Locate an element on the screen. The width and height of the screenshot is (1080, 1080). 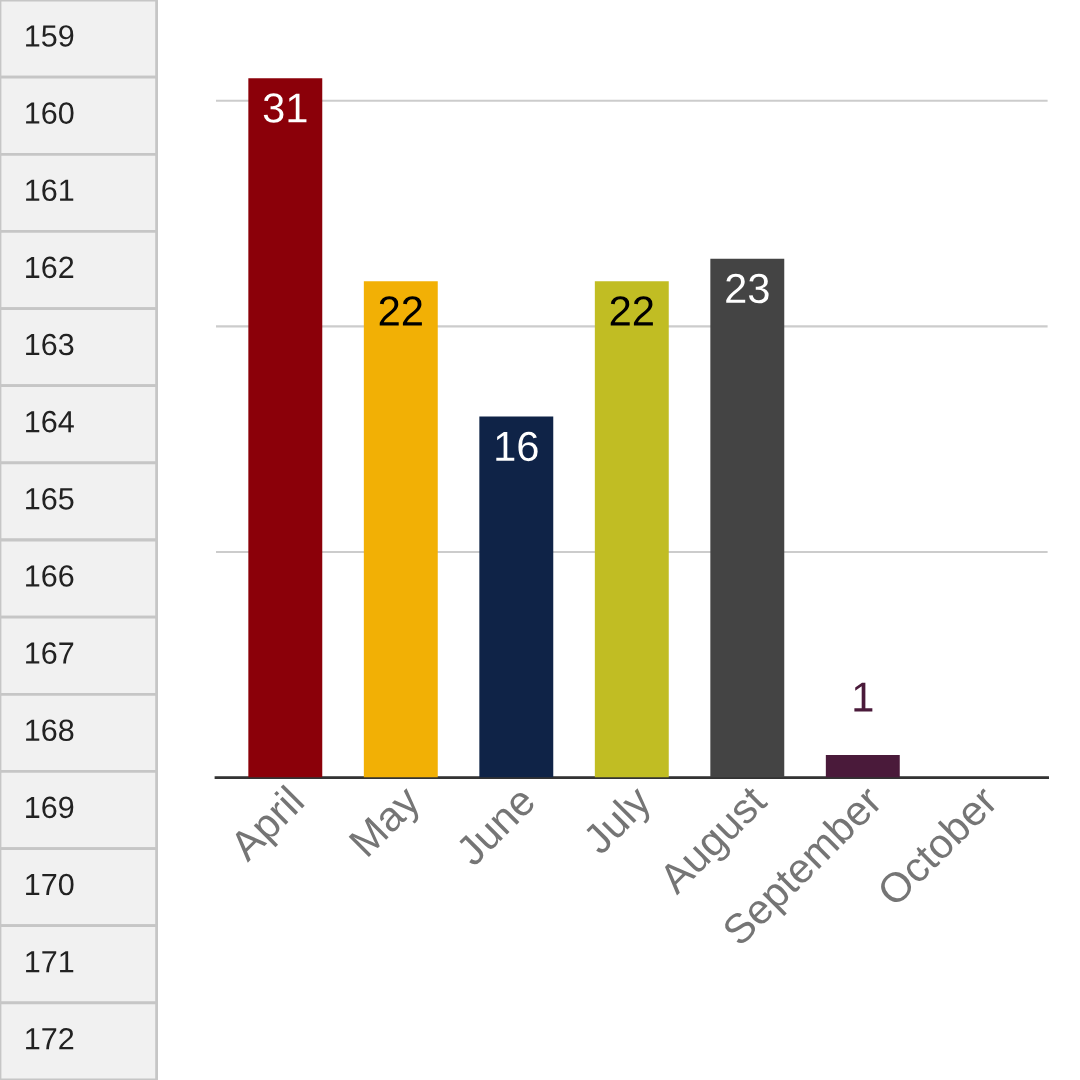
text: 163 is located at coordinates (50, 344).